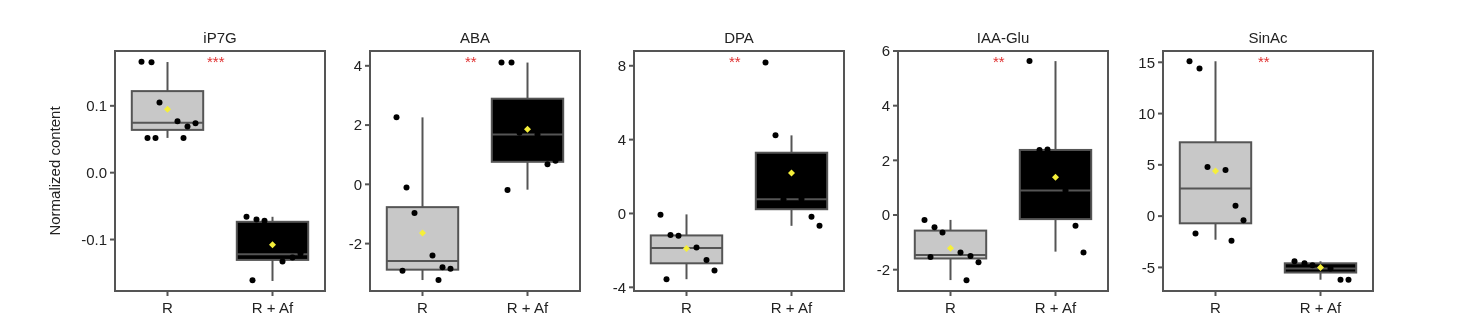 This screenshot has height=325, width=1471. I want to click on chart-title: DPA, so click(739, 37).